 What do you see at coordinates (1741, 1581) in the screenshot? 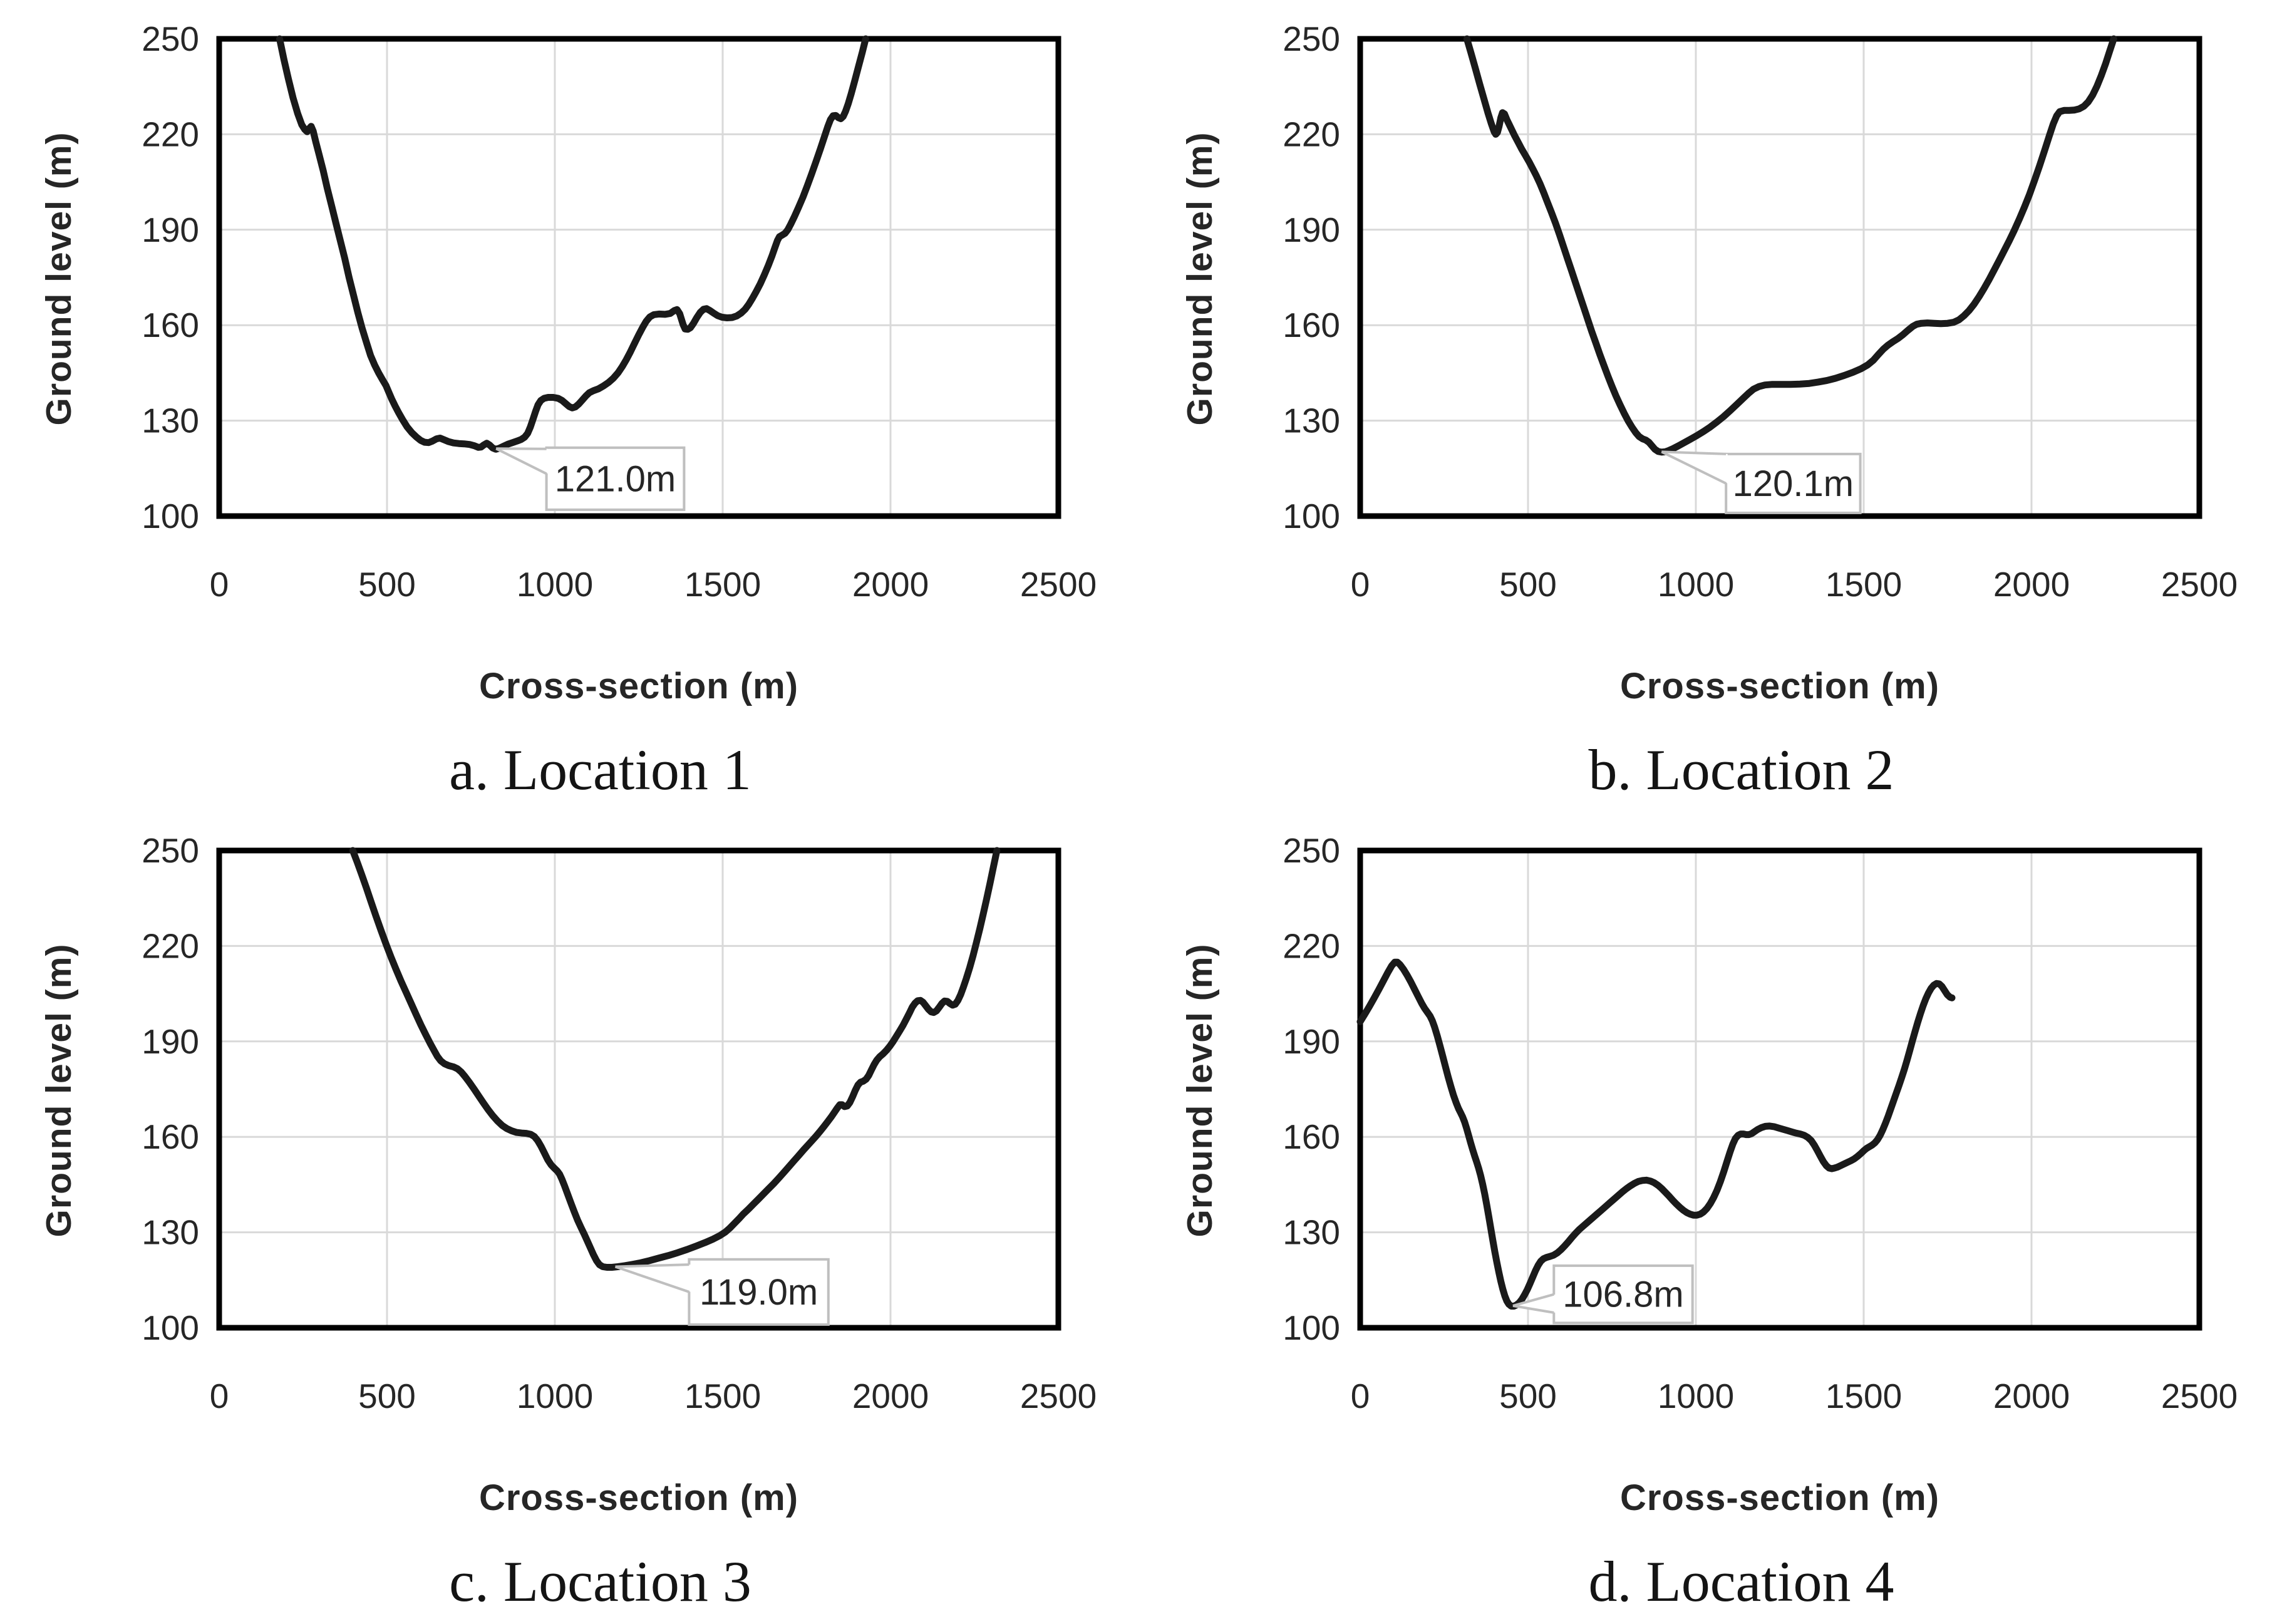
I see `panel-caption: d. Location 4` at bounding box center [1741, 1581].